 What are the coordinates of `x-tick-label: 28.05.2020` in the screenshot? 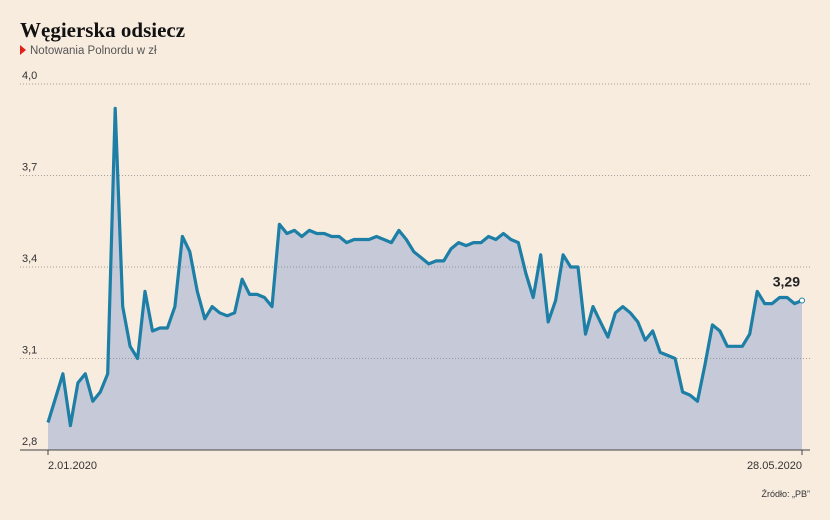 It's located at (774, 466).